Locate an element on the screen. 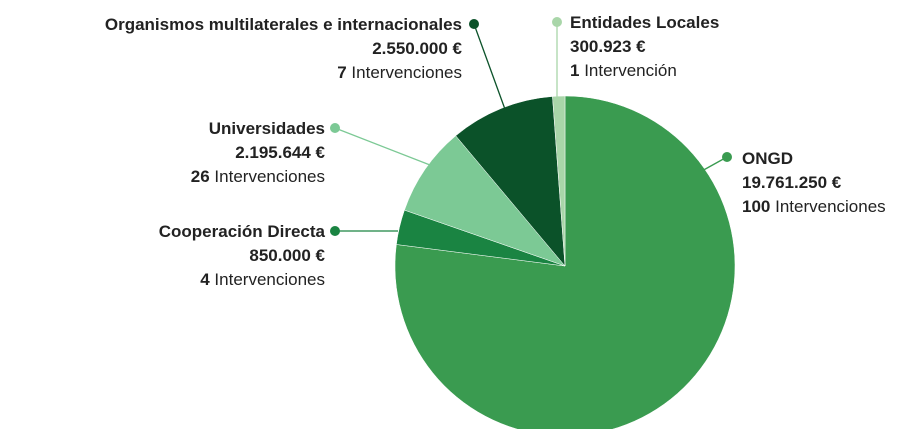 The width and height of the screenshot is (918, 429). interventions-label: 4 Intervenciones is located at coordinates (262, 279).